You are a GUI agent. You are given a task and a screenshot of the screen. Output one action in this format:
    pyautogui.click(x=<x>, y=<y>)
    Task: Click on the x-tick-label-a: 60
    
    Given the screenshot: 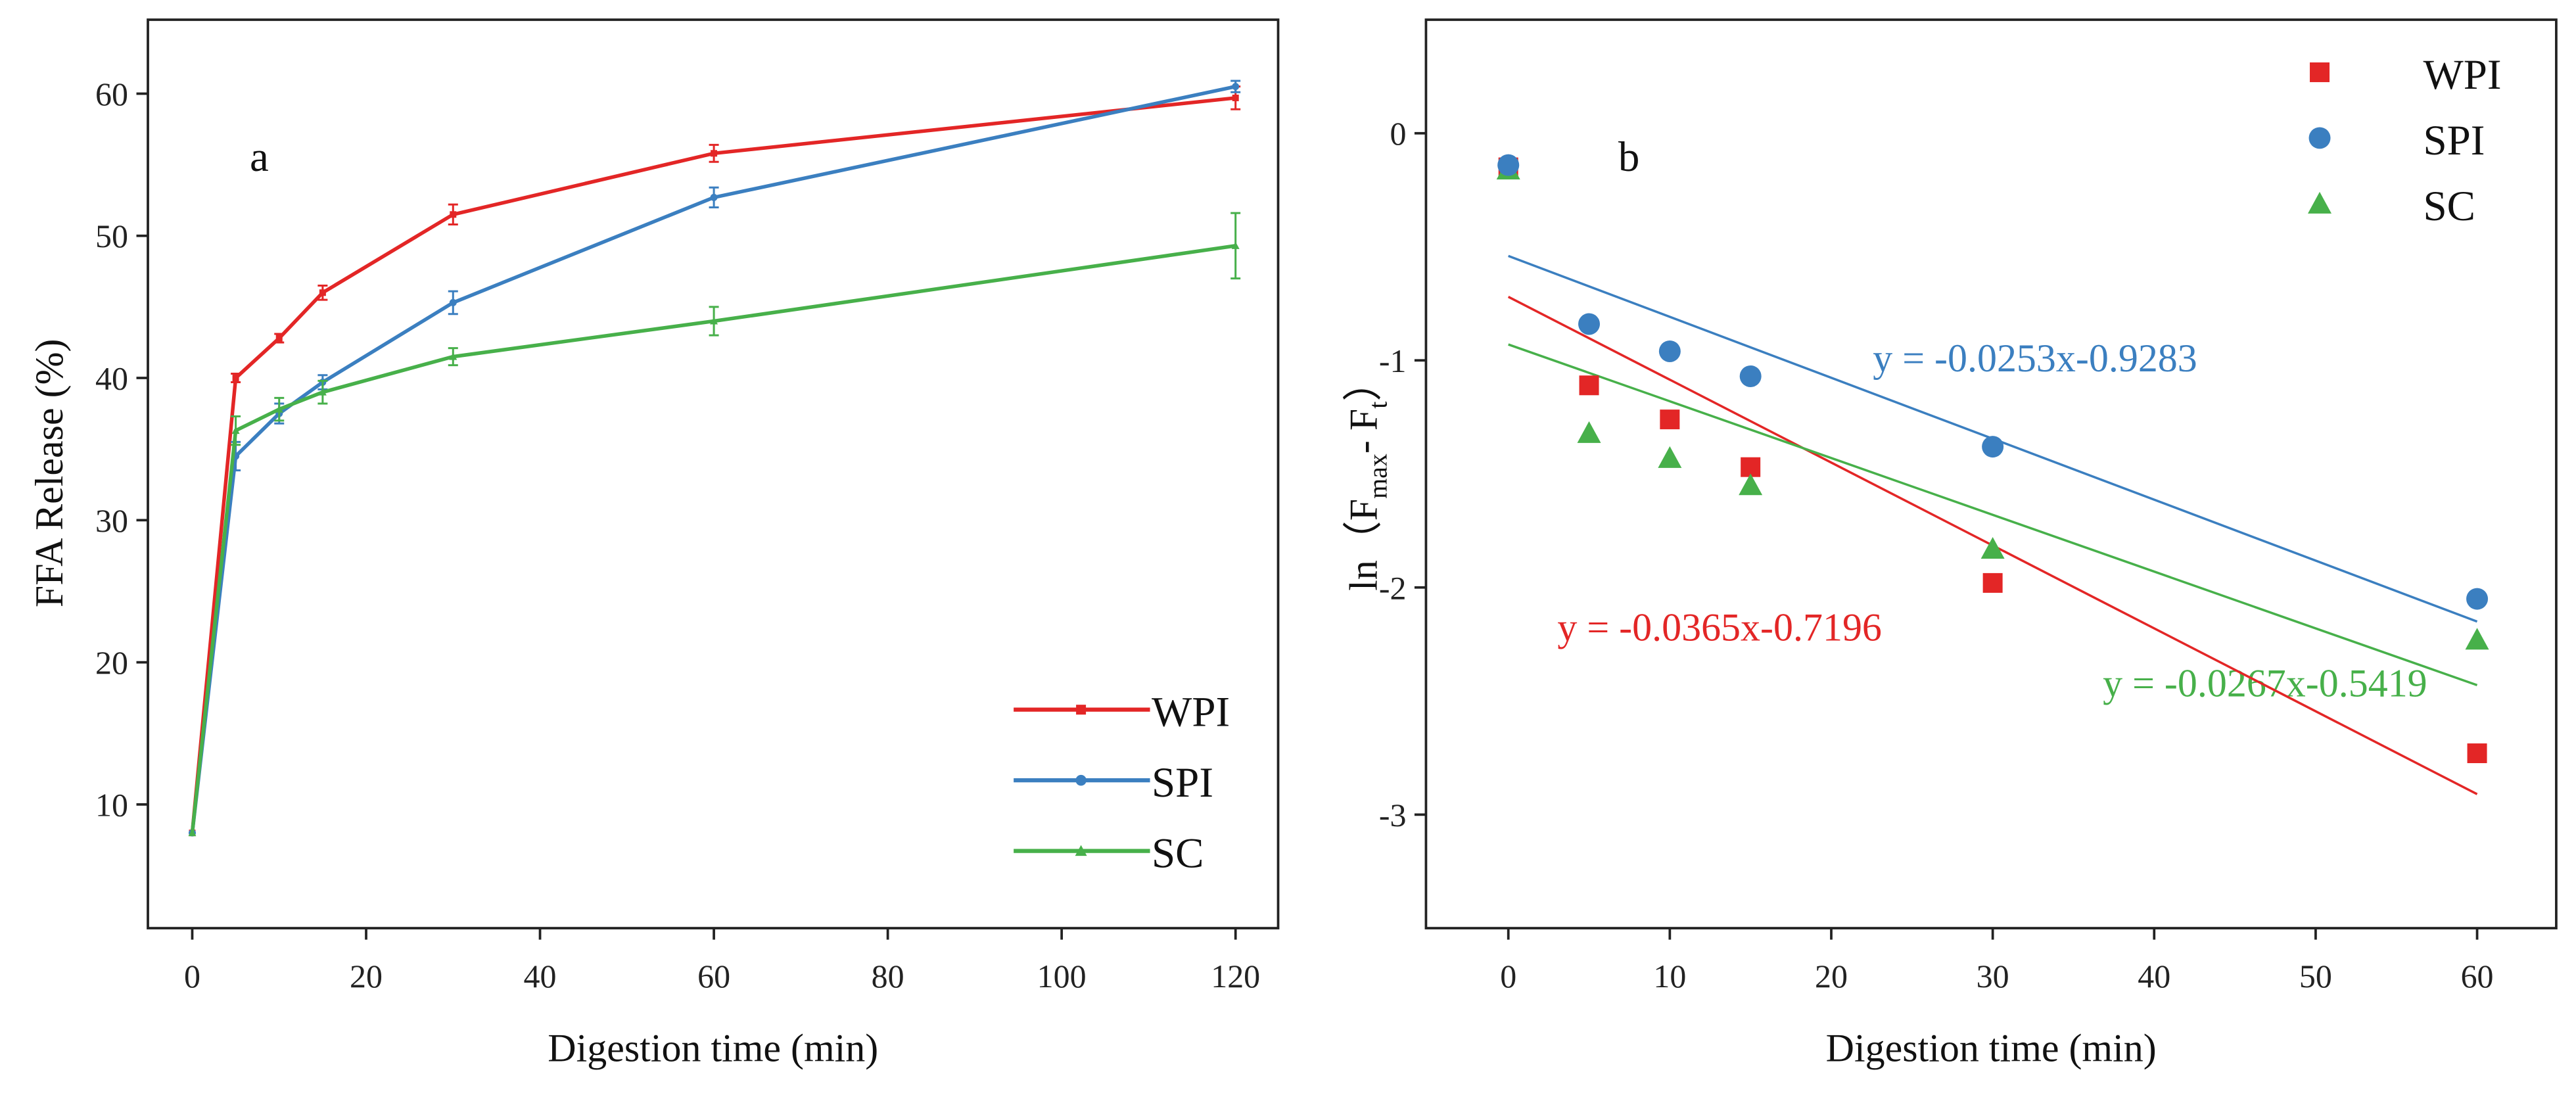 What is the action you would take?
    pyautogui.click(x=713, y=976)
    